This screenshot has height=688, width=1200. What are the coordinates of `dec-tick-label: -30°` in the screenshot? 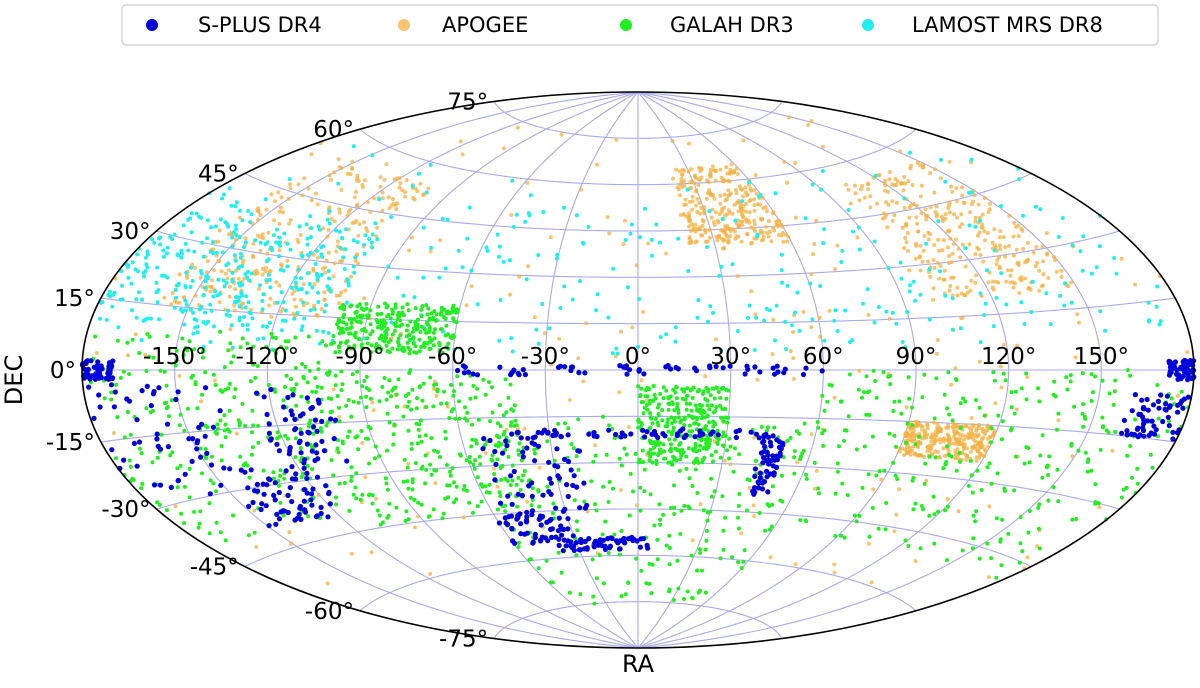 It's located at (125, 510).